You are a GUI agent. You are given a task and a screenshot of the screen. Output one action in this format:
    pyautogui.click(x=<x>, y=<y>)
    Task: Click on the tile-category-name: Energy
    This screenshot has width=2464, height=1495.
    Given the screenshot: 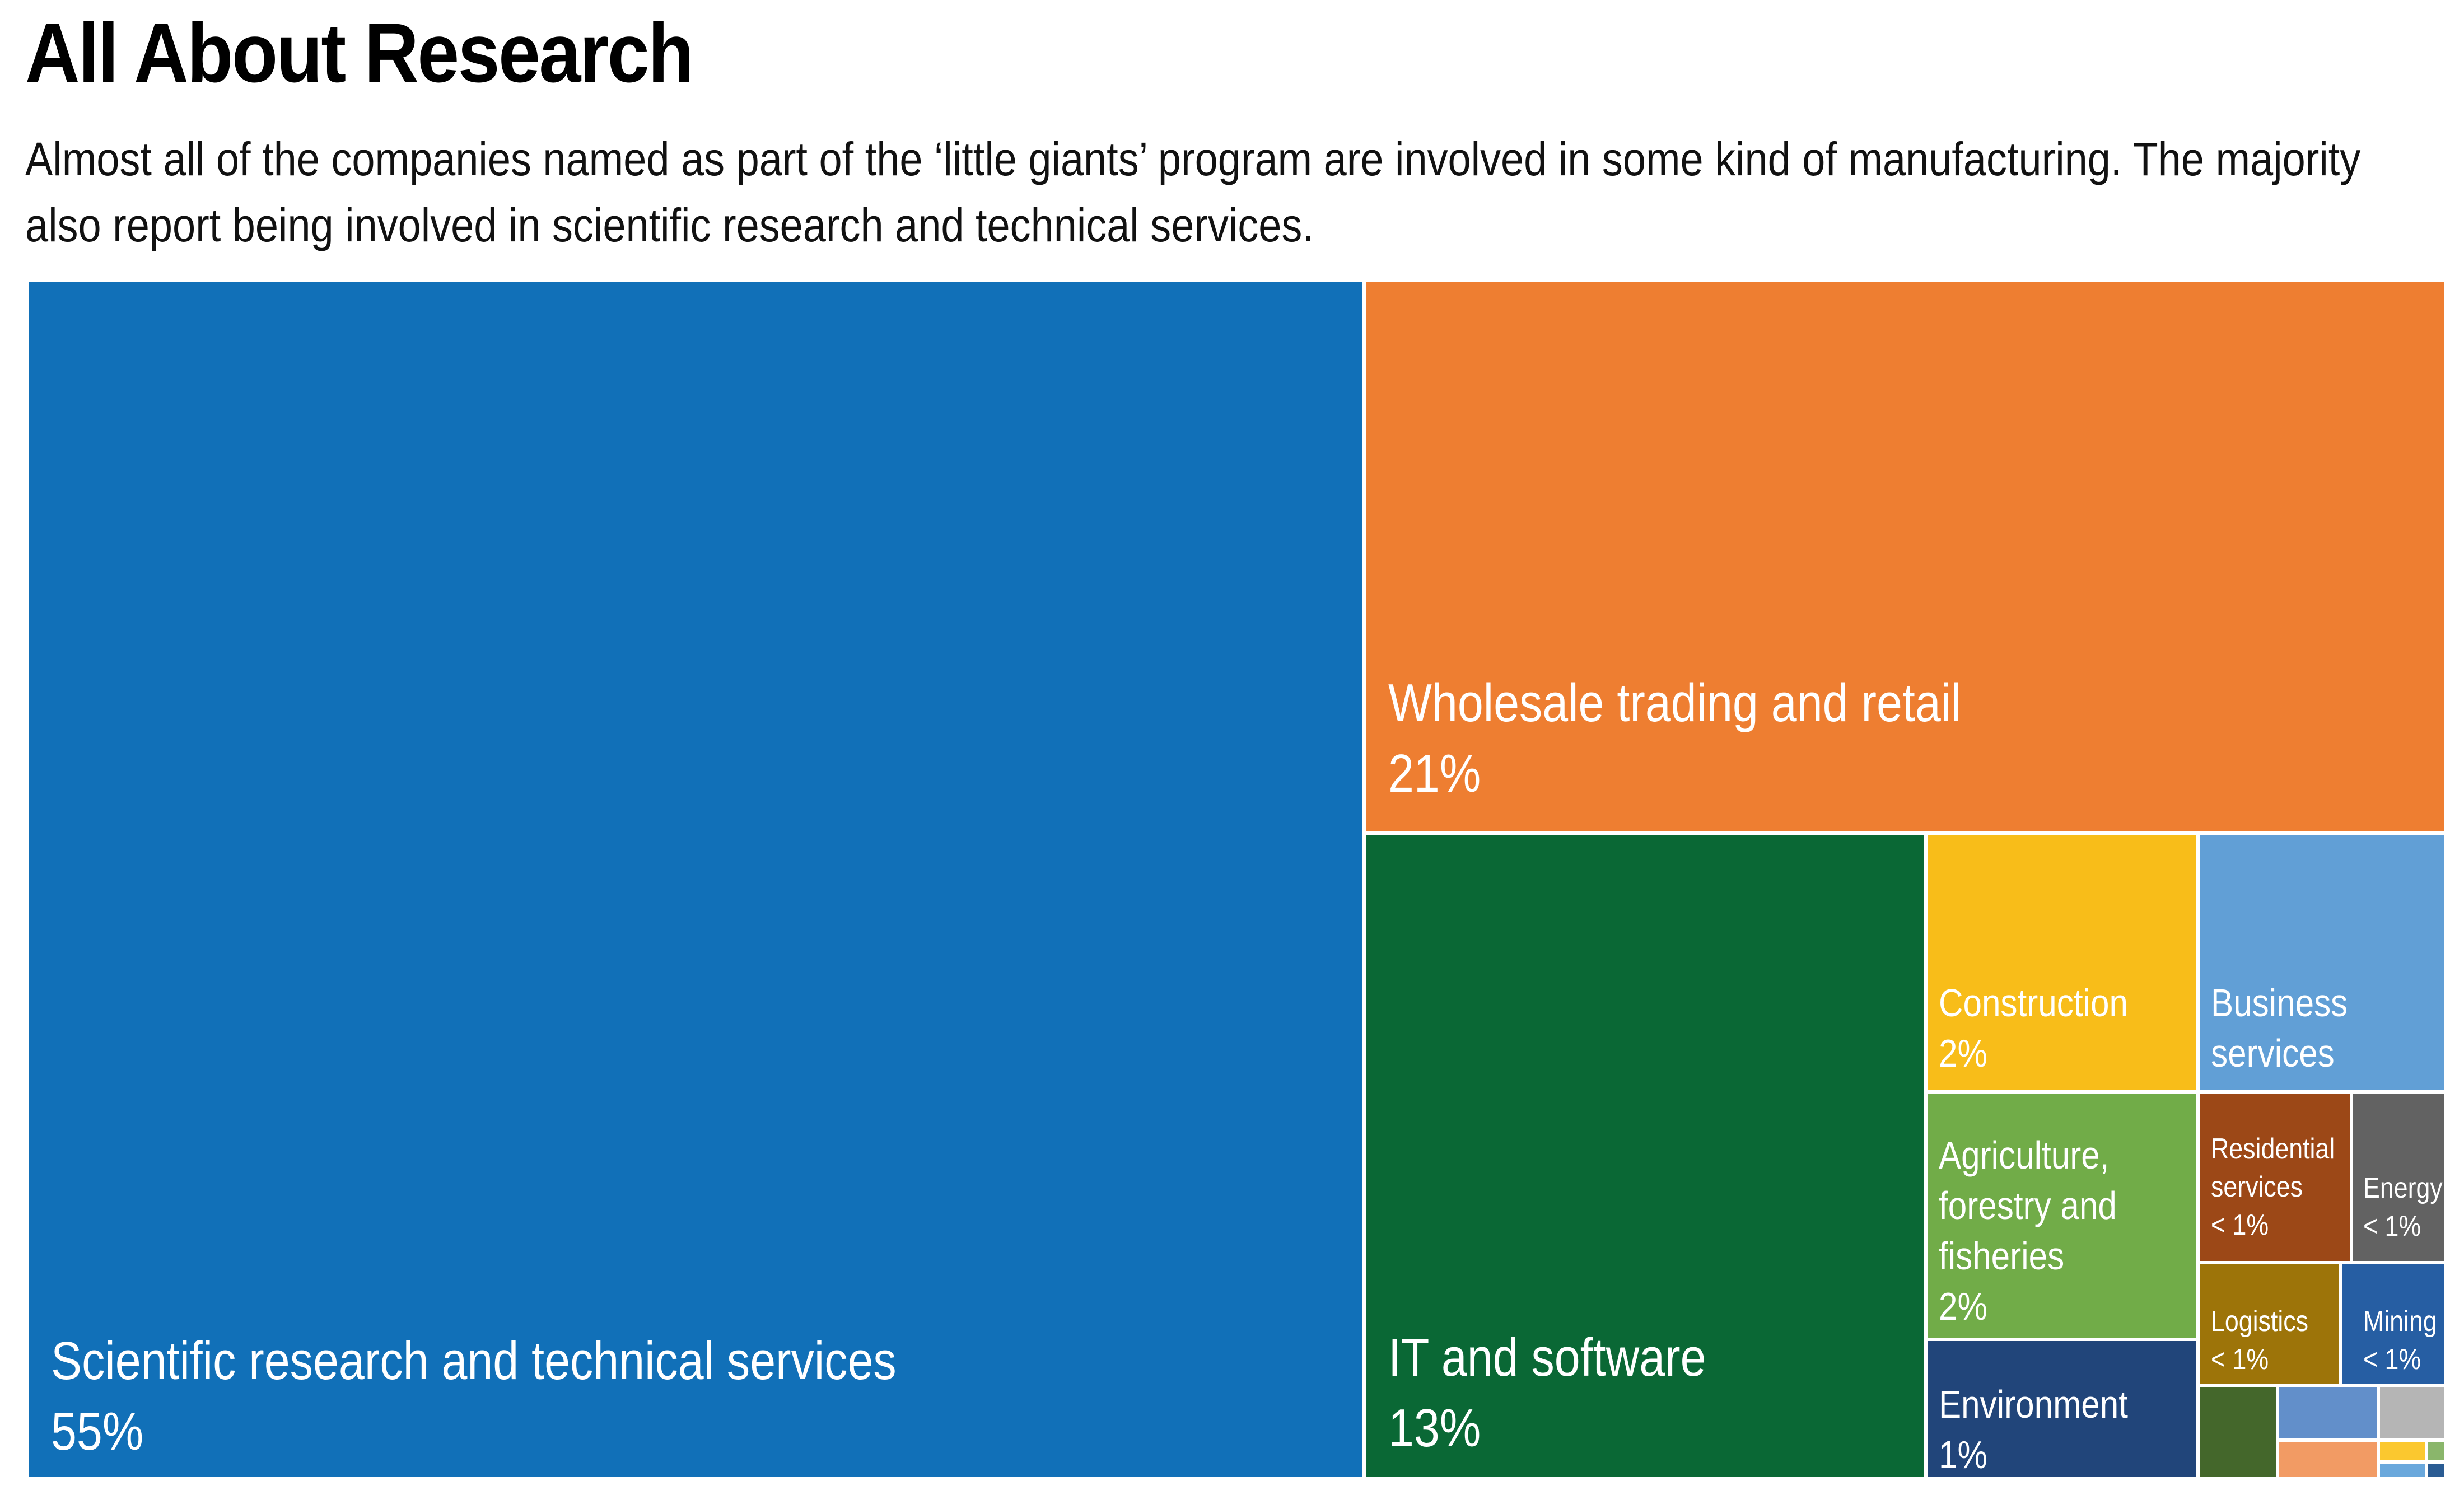 What is the action you would take?
    pyautogui.click(x=2403, y=1188)
    